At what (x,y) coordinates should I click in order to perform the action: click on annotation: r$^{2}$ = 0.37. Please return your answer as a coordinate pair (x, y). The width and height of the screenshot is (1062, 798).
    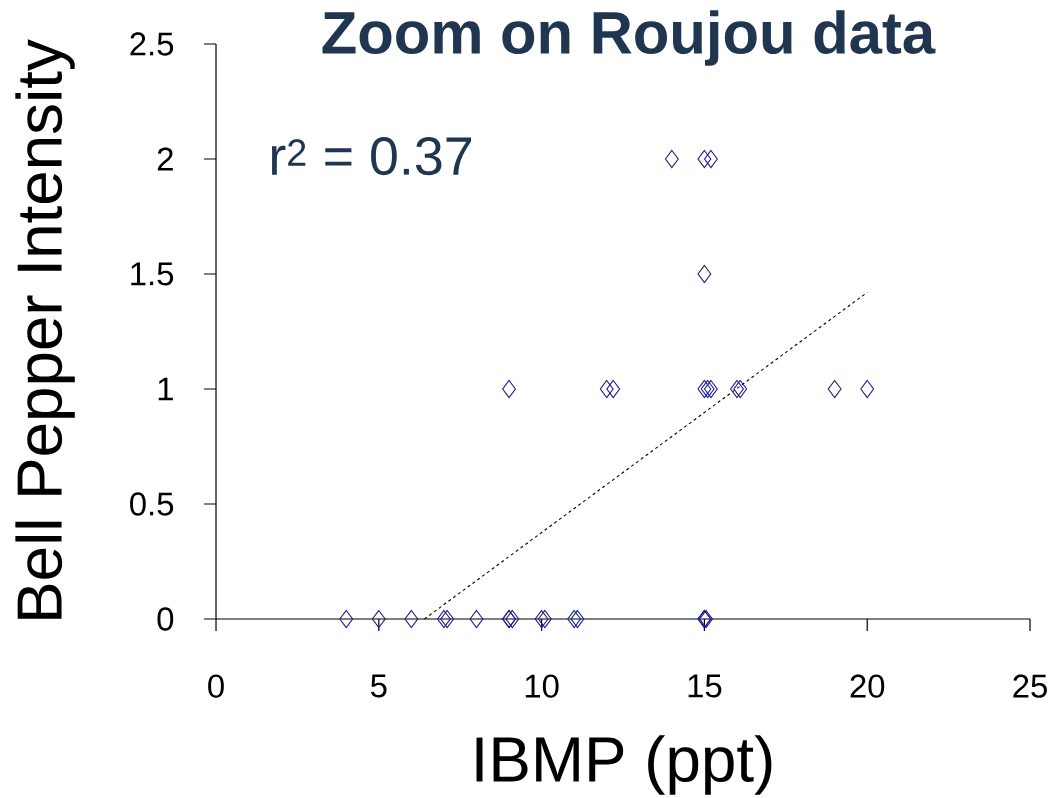
    Looking at the image, I should click on (371, 156).